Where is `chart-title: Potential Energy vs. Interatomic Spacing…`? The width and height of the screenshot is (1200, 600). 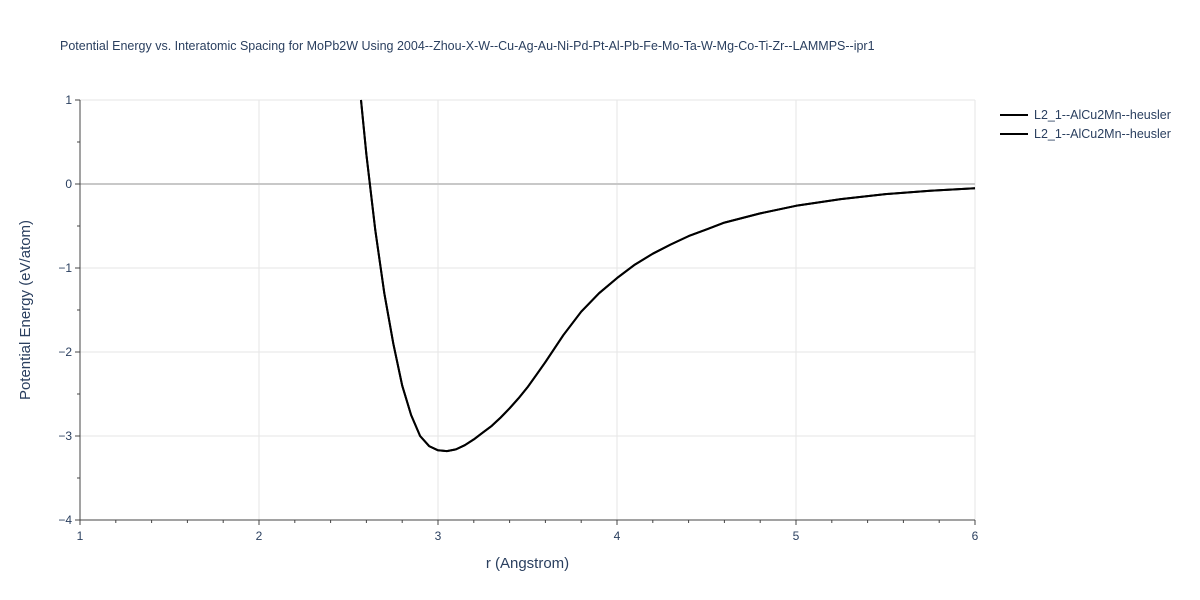
chart-title: Potential Energy vs. Interatomic Spacing… is located at coordinates (467, 46).